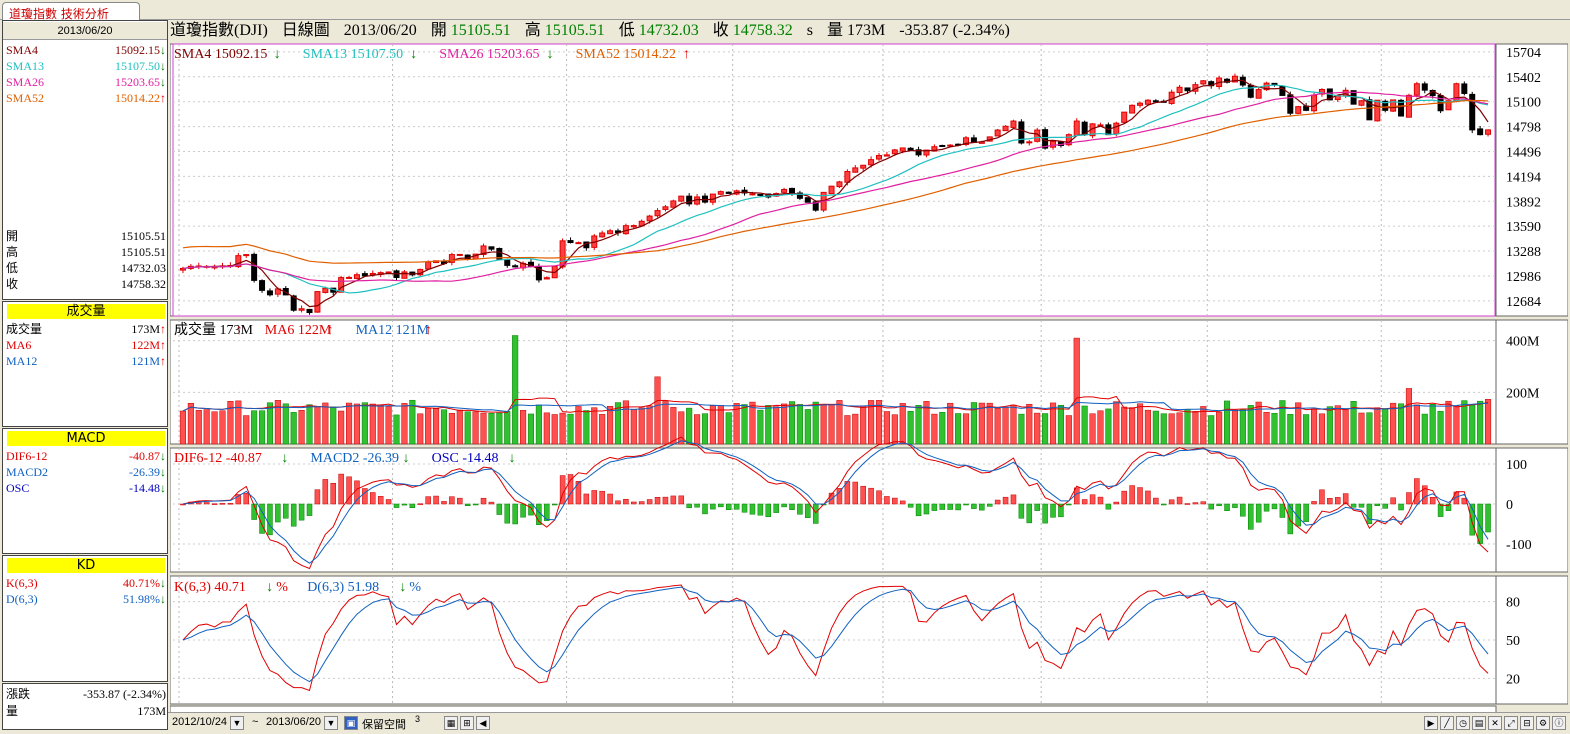 The height and width of the screenshot is (734, 1570). Describe the element at coordinates (1511, 723) in the screenshot. I see `expand-icon: ⤢` at that location.